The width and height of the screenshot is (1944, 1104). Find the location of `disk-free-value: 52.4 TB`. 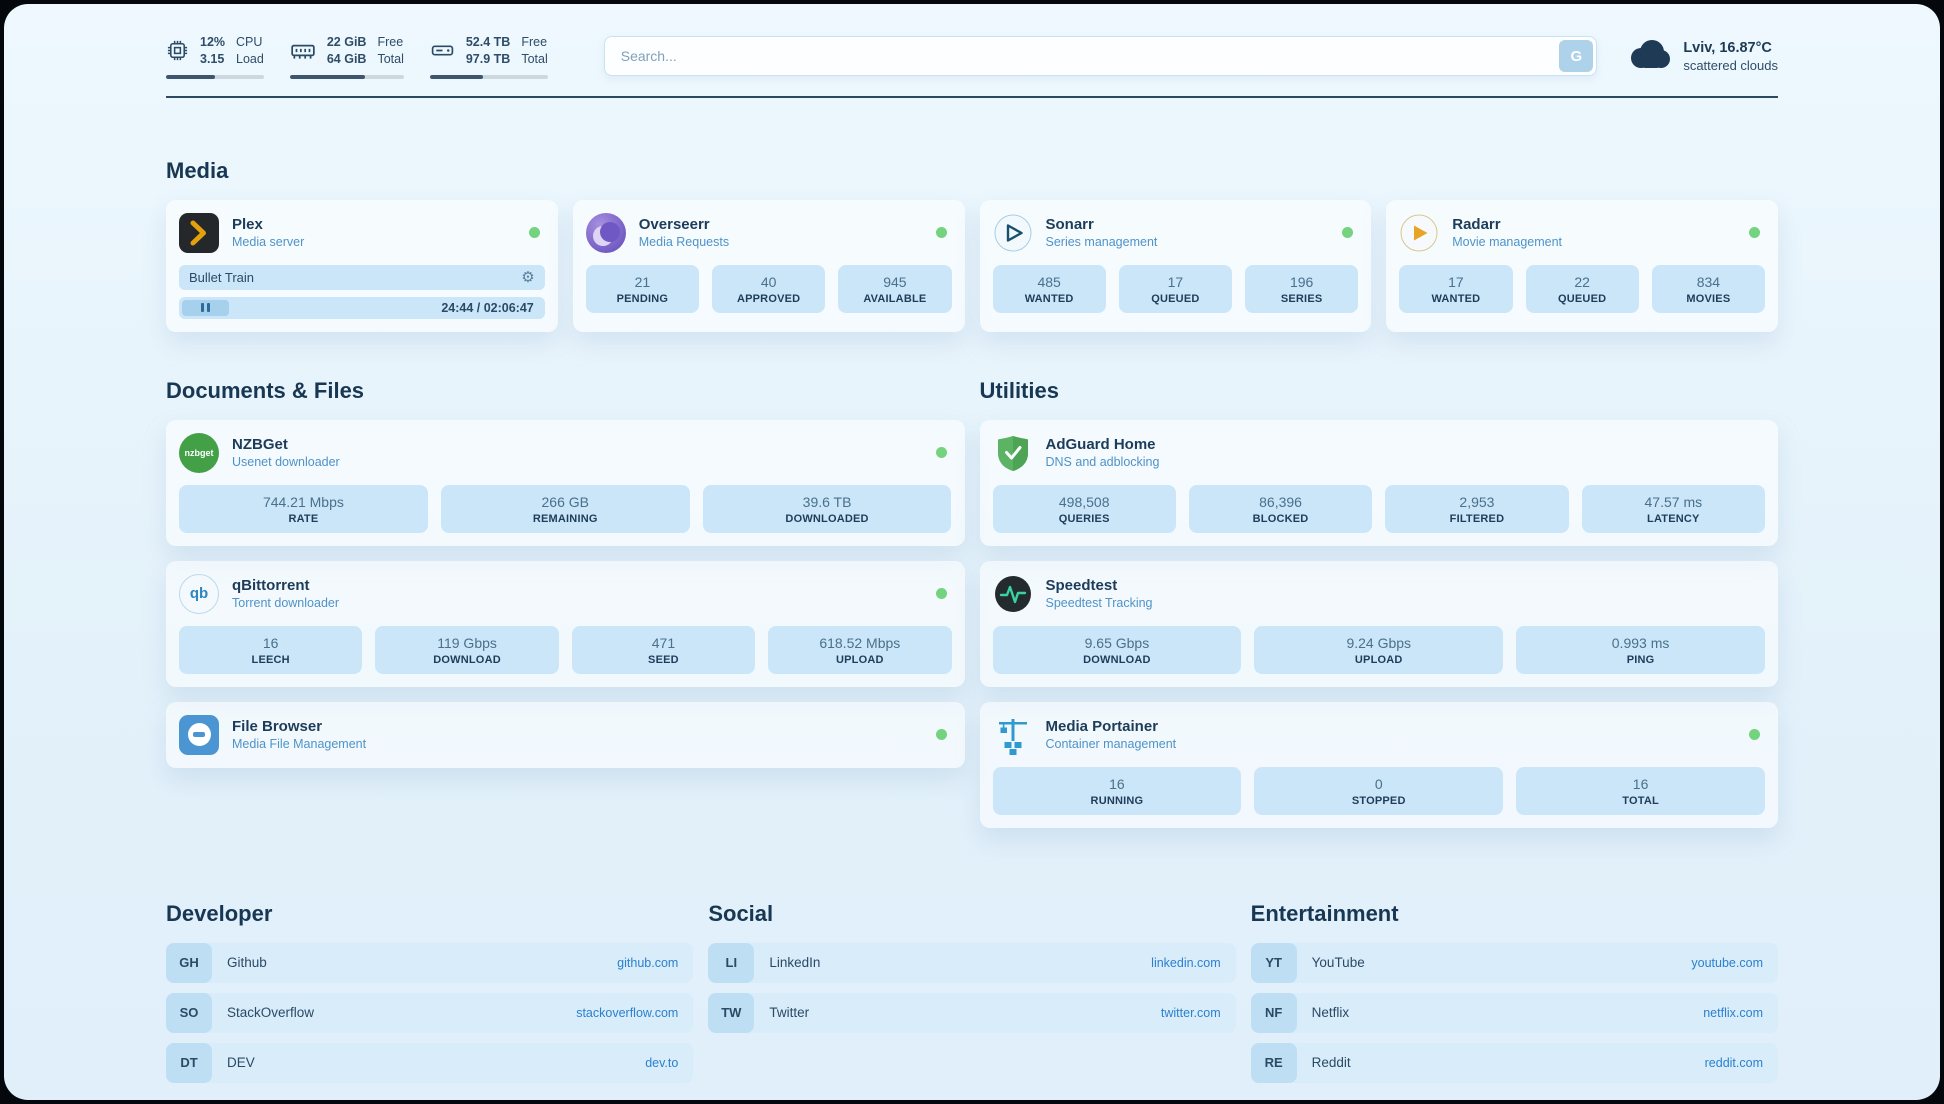

disk-free-value: 52.4 TB is located at coordinates (488, 42).